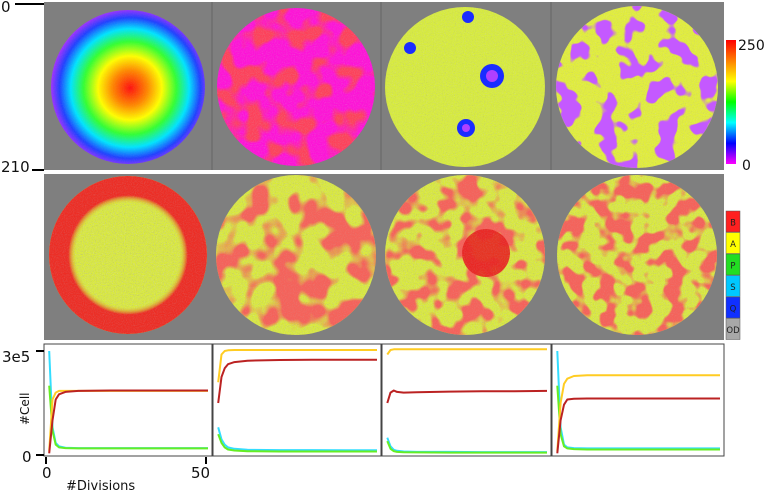  Describe the element at coordinates (27, 457) in the screenshot. I see `bottom-axis-tick-0: 0` at that location.